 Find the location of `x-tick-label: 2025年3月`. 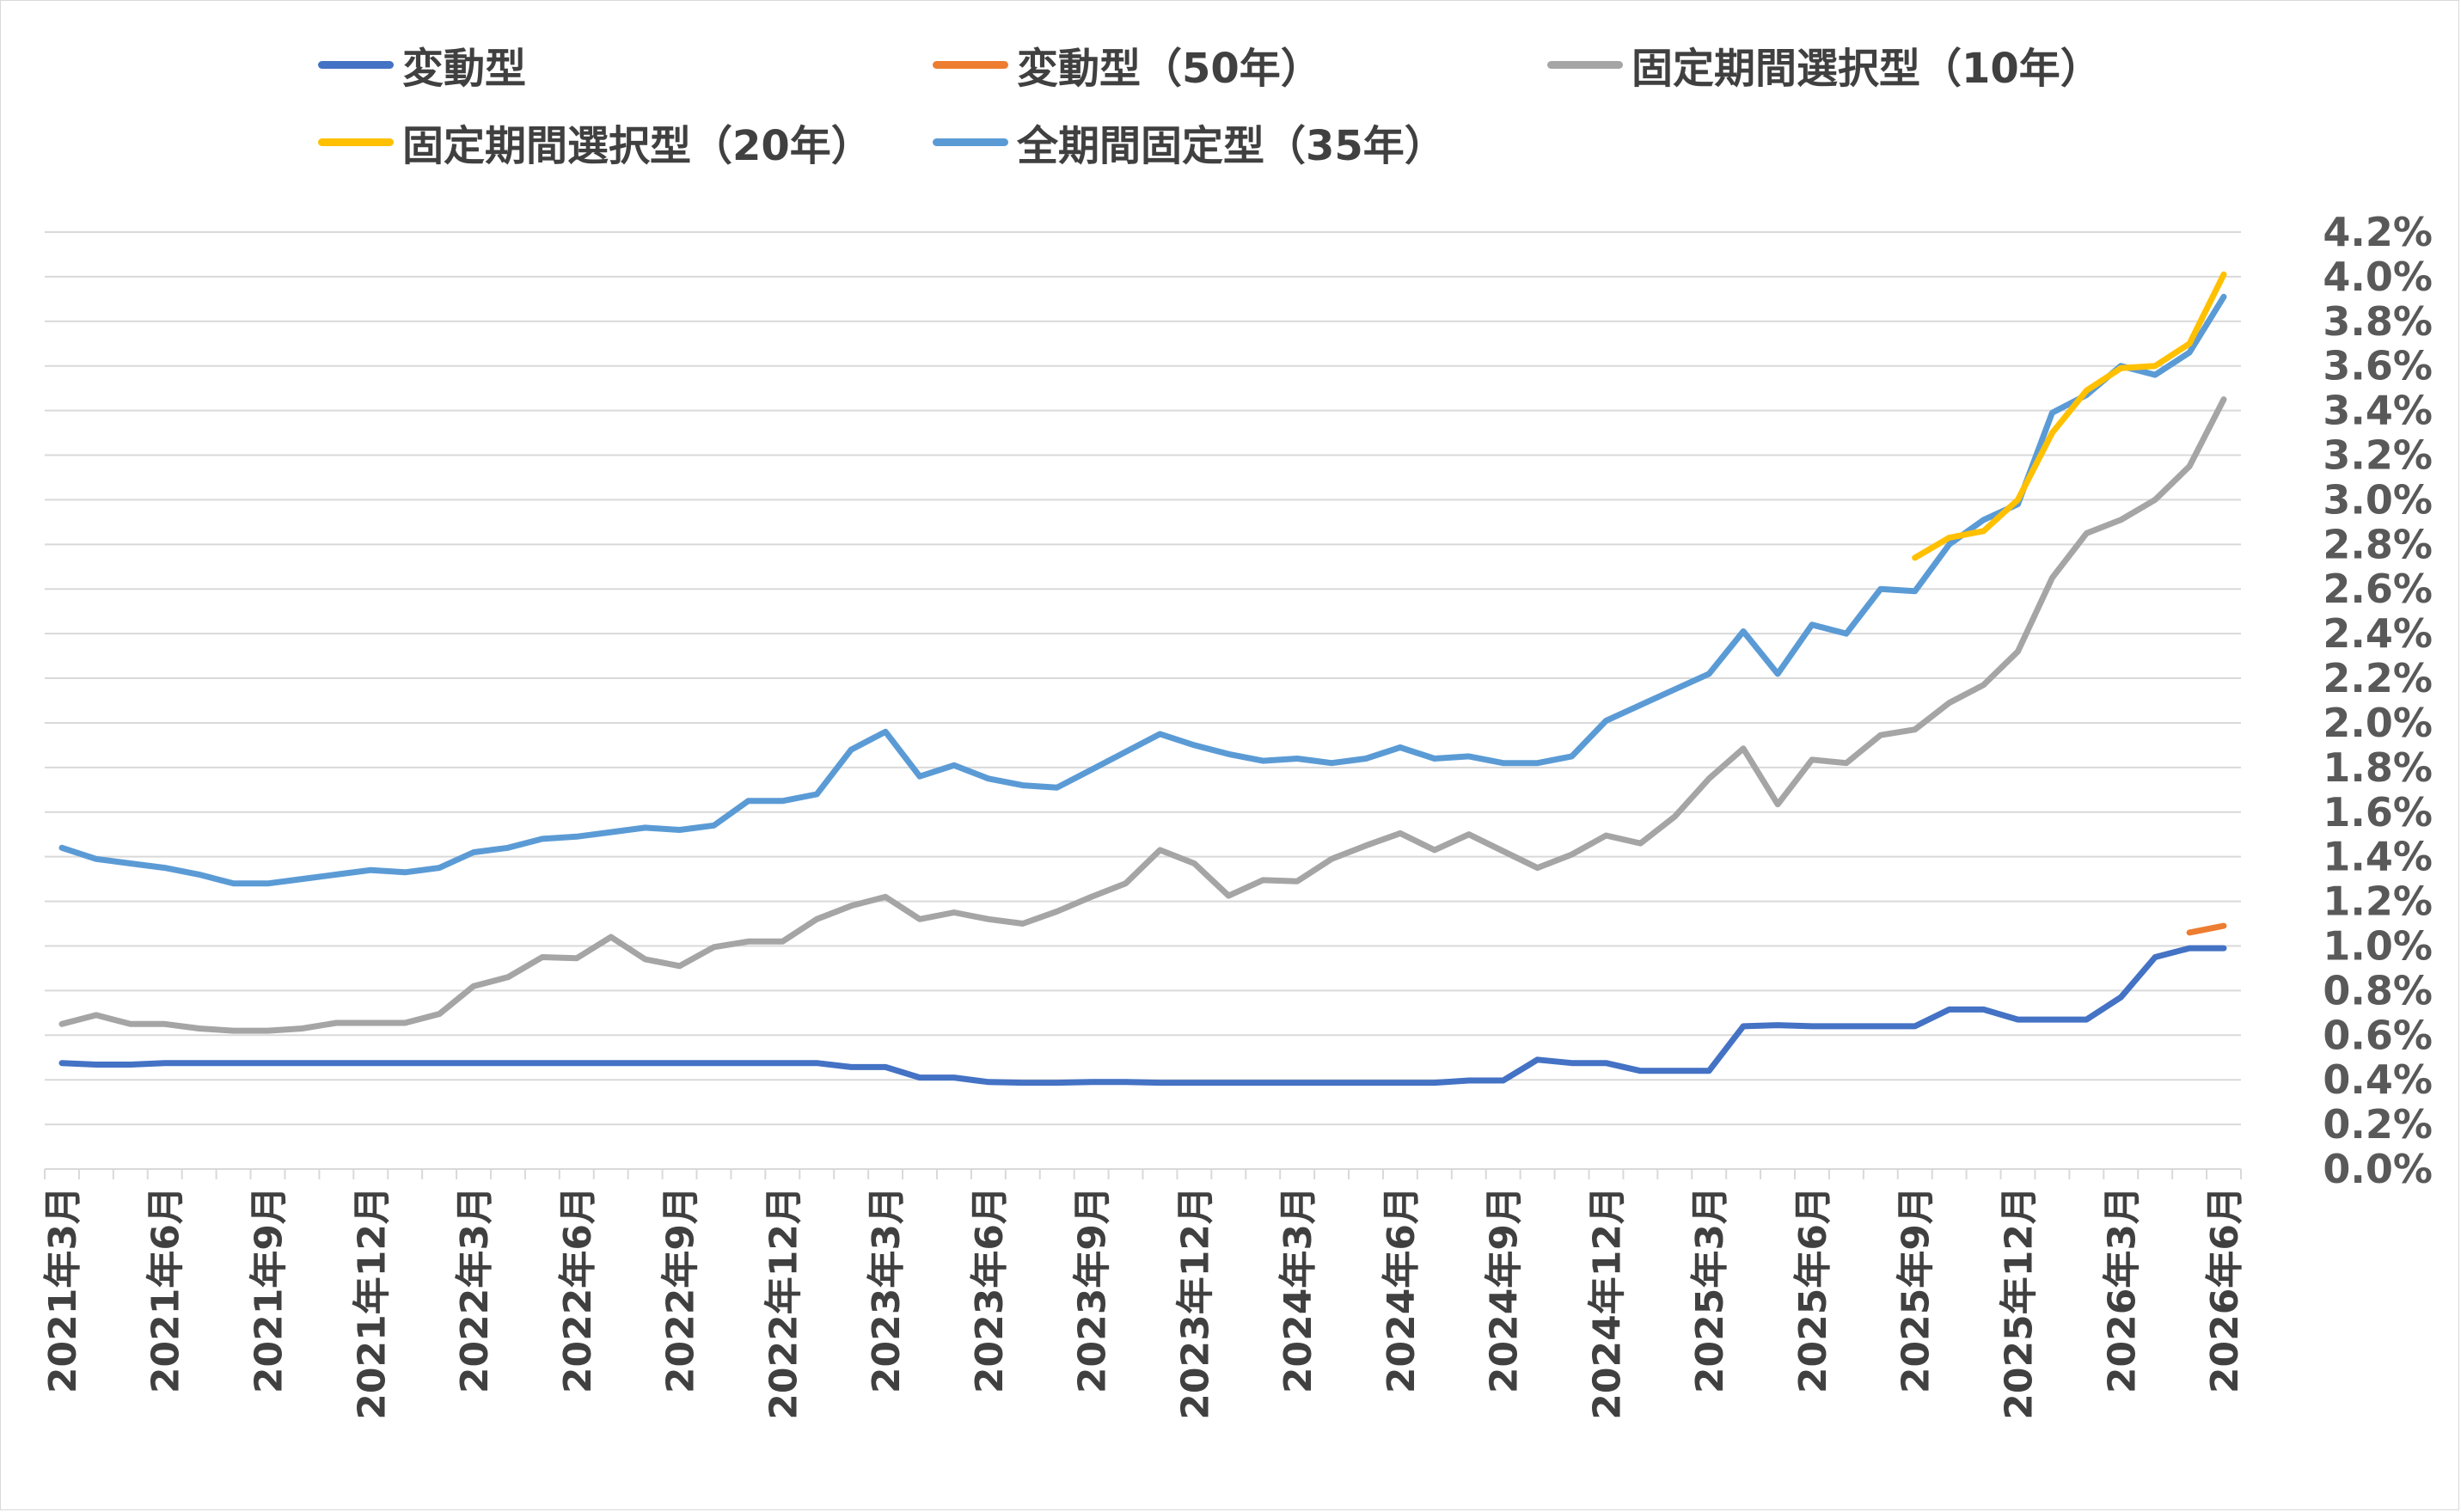

x-tick-label: 2025年3月 is located at coordinates (1710, 1289).